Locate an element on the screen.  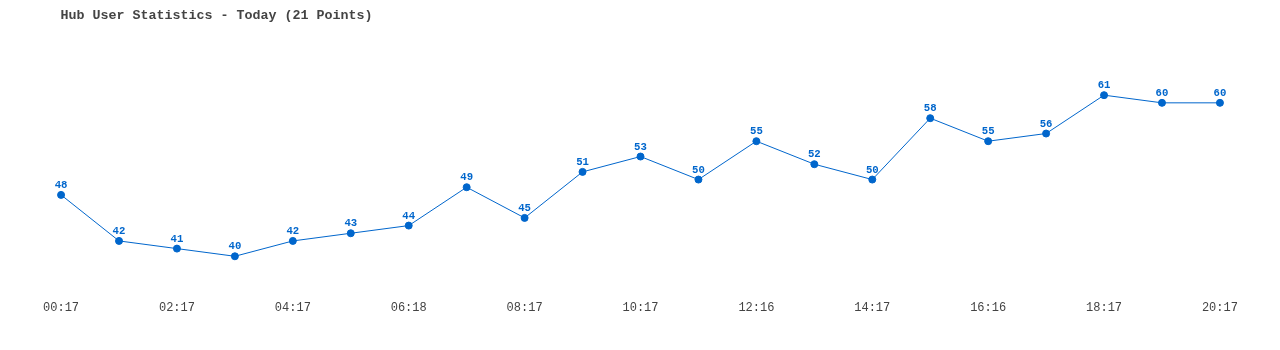
x-tick-label: 12:16 is located at coordinates (756, 307).